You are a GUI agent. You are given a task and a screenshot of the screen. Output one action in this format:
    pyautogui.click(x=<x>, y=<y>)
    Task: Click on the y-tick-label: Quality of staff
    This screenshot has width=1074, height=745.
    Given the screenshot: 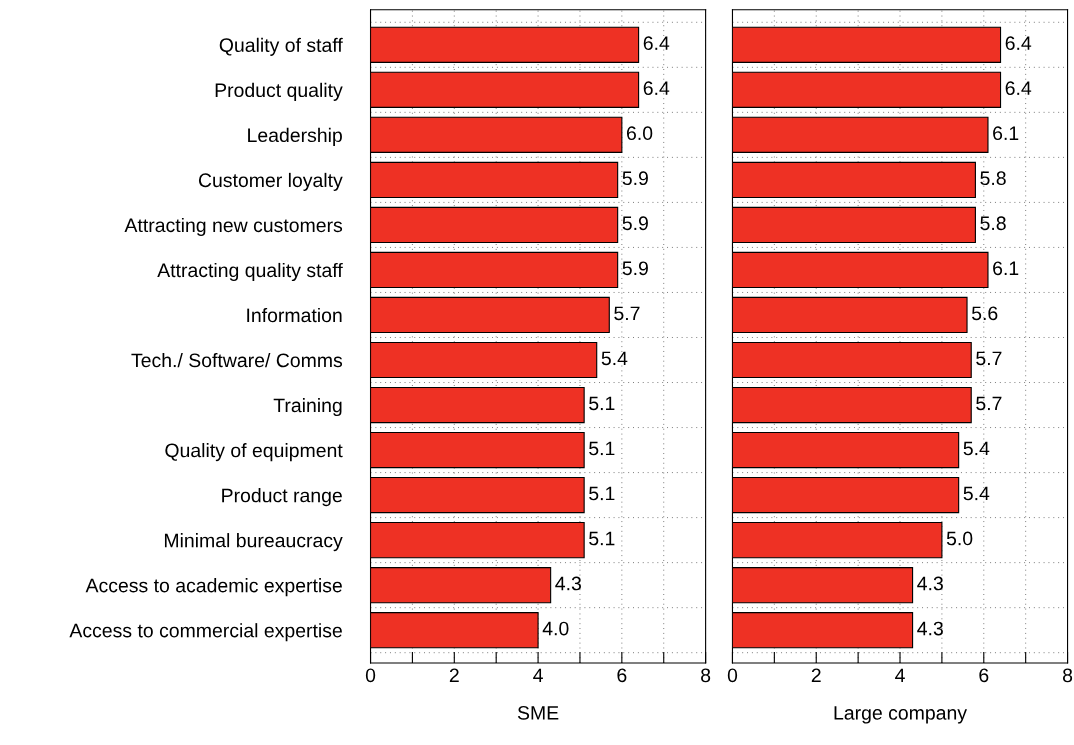 What is the action you would take?
    pyautogui.click(x=281, y=46)
    